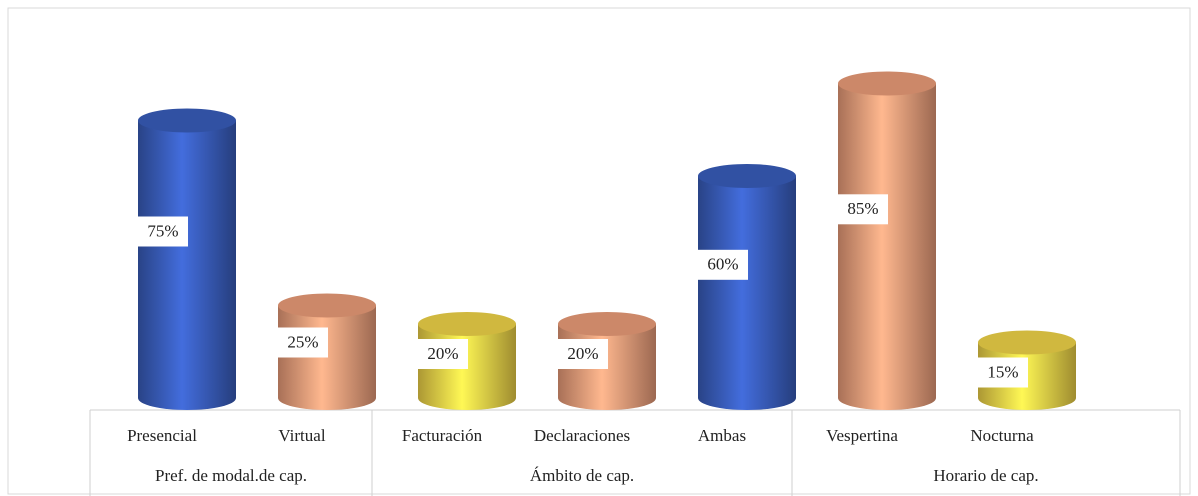 The width and height of the screenshot is (1198, 496). What do you see at coordinates (442, 435) in the screenshot?
I see `x-tick-label: Facturación` at bounding box center [442, 435].